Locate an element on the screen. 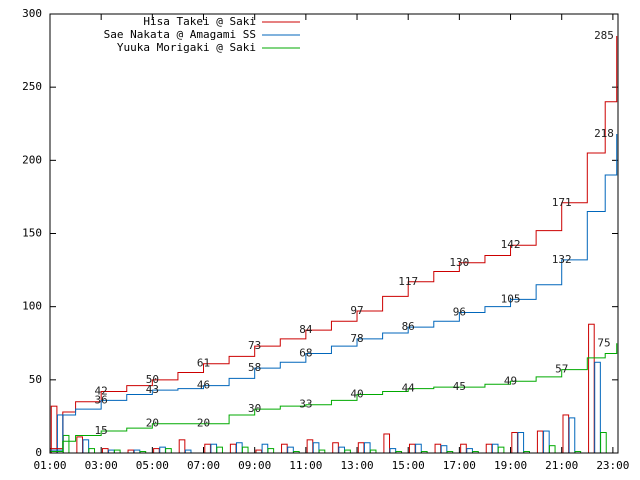  y-tick-label: 300 is located at coordinates (32, 13).